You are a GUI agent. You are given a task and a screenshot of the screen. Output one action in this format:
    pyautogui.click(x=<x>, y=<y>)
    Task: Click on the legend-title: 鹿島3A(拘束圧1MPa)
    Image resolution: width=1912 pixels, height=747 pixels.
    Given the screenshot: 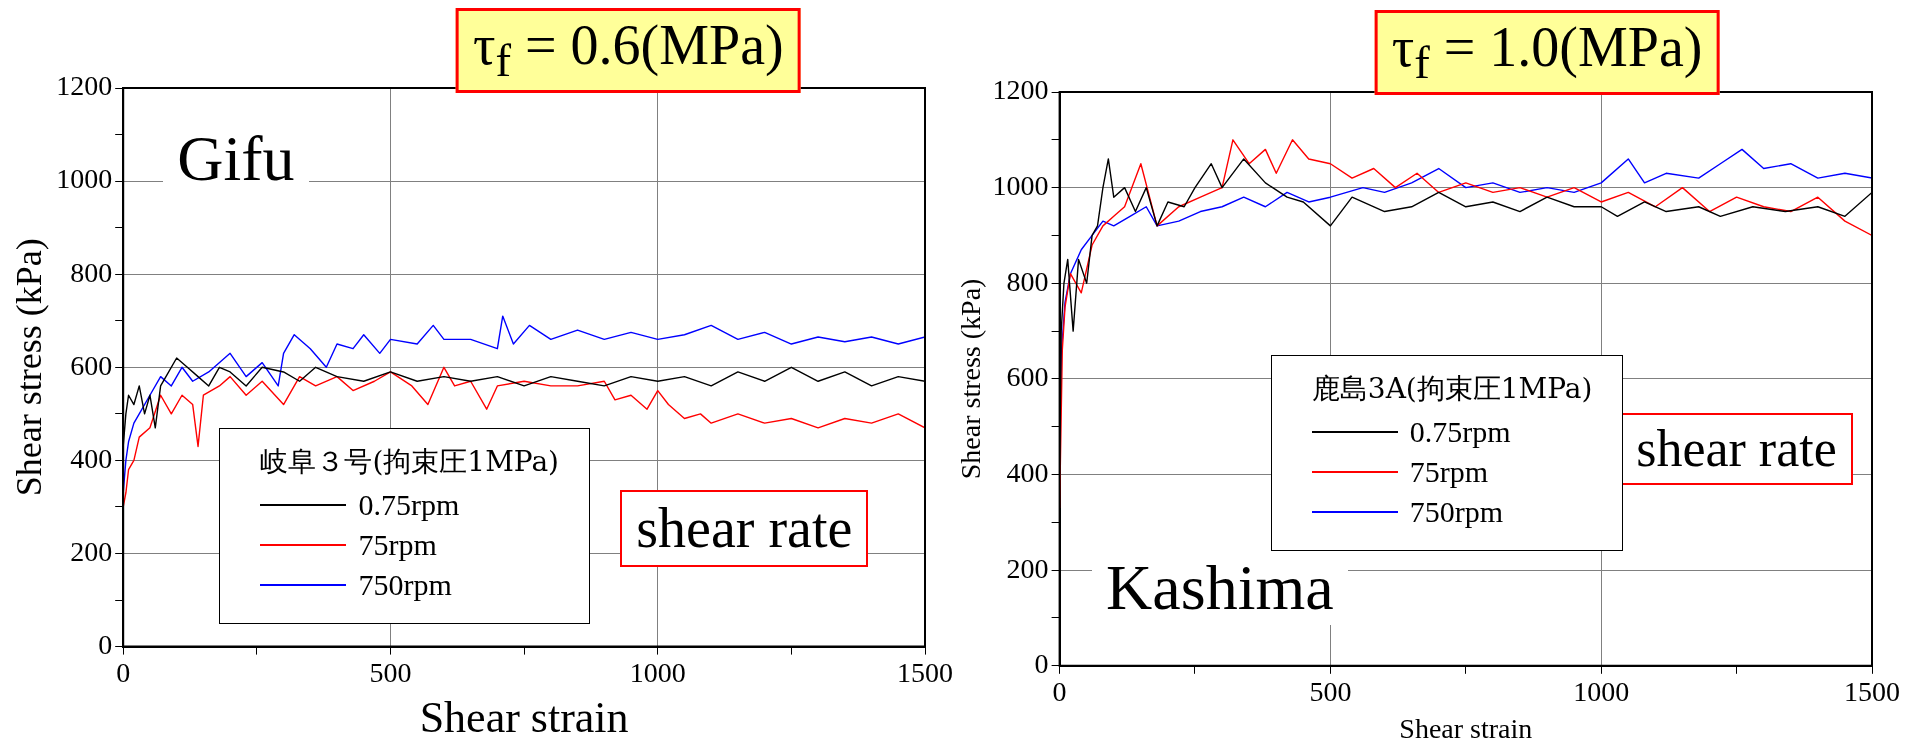 What is the action you would take?
    pyautogui.click(x=1452, y=389)
    